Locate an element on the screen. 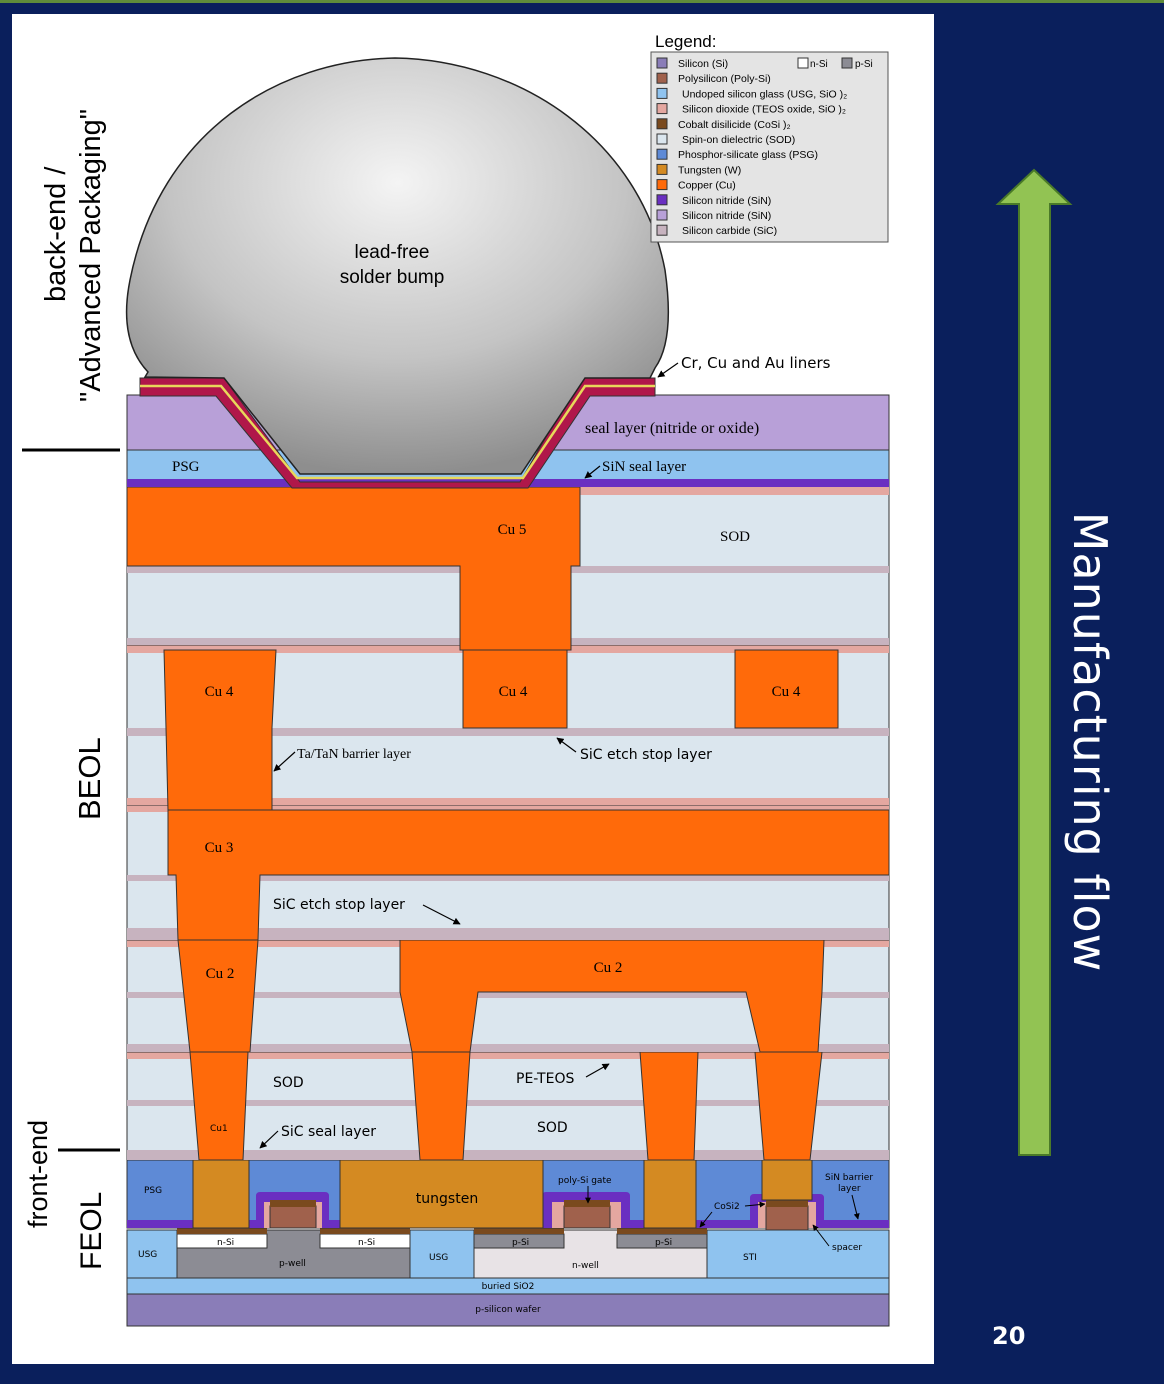  tungsten-plate is located at coordinates (441, 1194).